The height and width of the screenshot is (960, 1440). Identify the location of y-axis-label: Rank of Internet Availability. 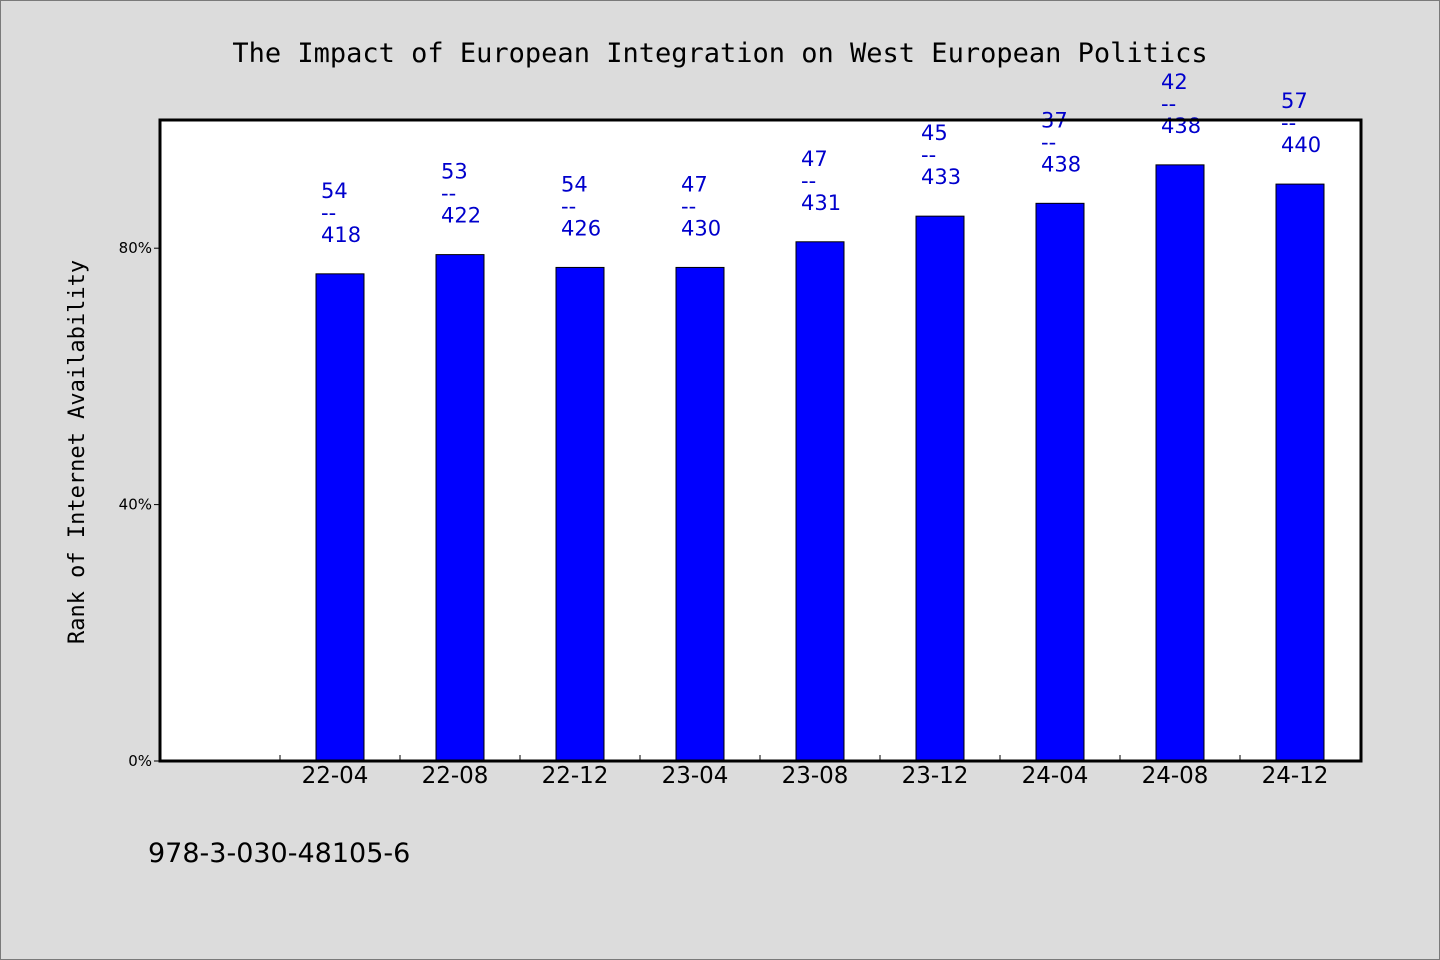
(77, 452).